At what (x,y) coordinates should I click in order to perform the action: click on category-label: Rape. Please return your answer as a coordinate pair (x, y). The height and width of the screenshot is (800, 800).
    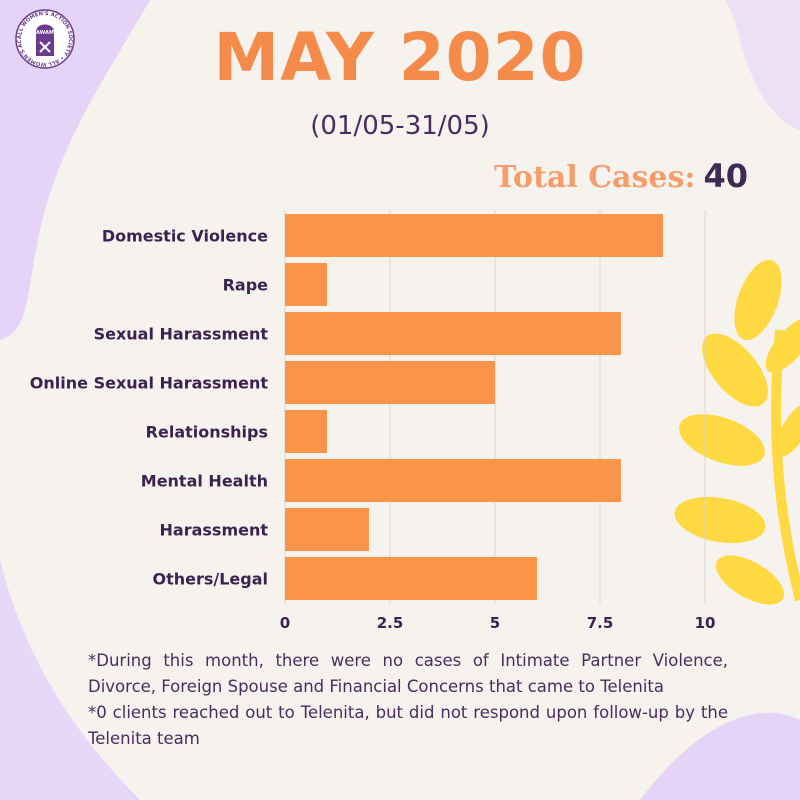
    Looking at the image, I should click on (246, 285).